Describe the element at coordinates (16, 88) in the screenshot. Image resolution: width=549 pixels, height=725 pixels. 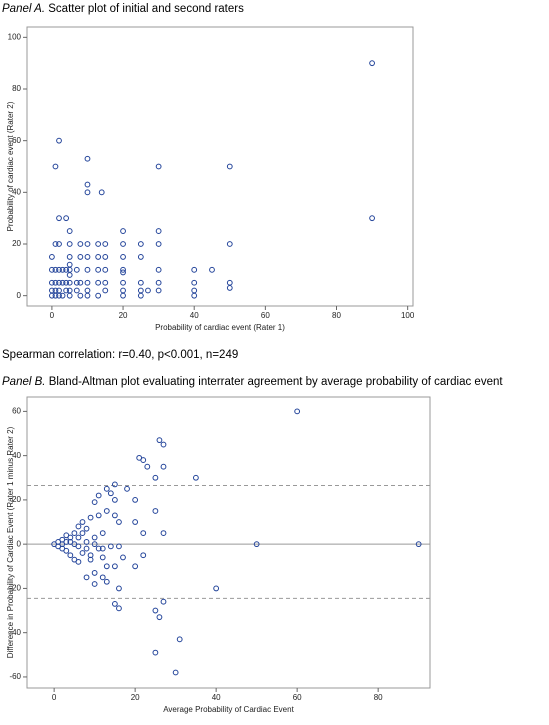
I see `y-tick-label: 80` at that location.